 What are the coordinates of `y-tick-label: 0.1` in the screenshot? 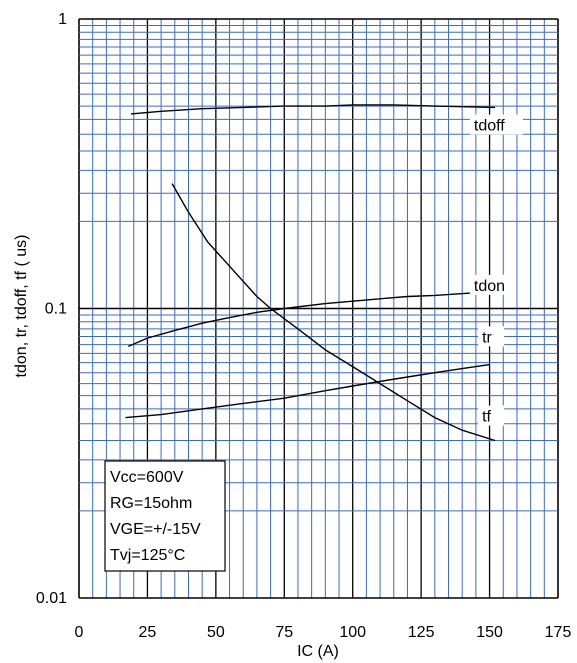 It's located at (56, 309).